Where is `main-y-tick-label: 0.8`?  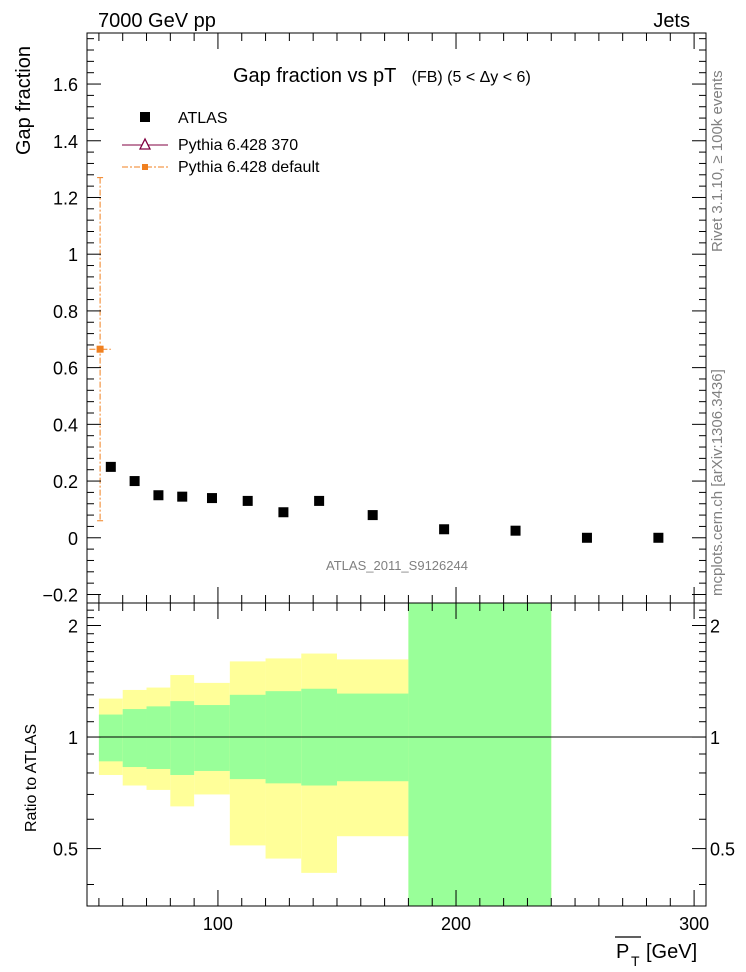 main-y-tick-label: 0.8 is located at coordinates (65, 312).